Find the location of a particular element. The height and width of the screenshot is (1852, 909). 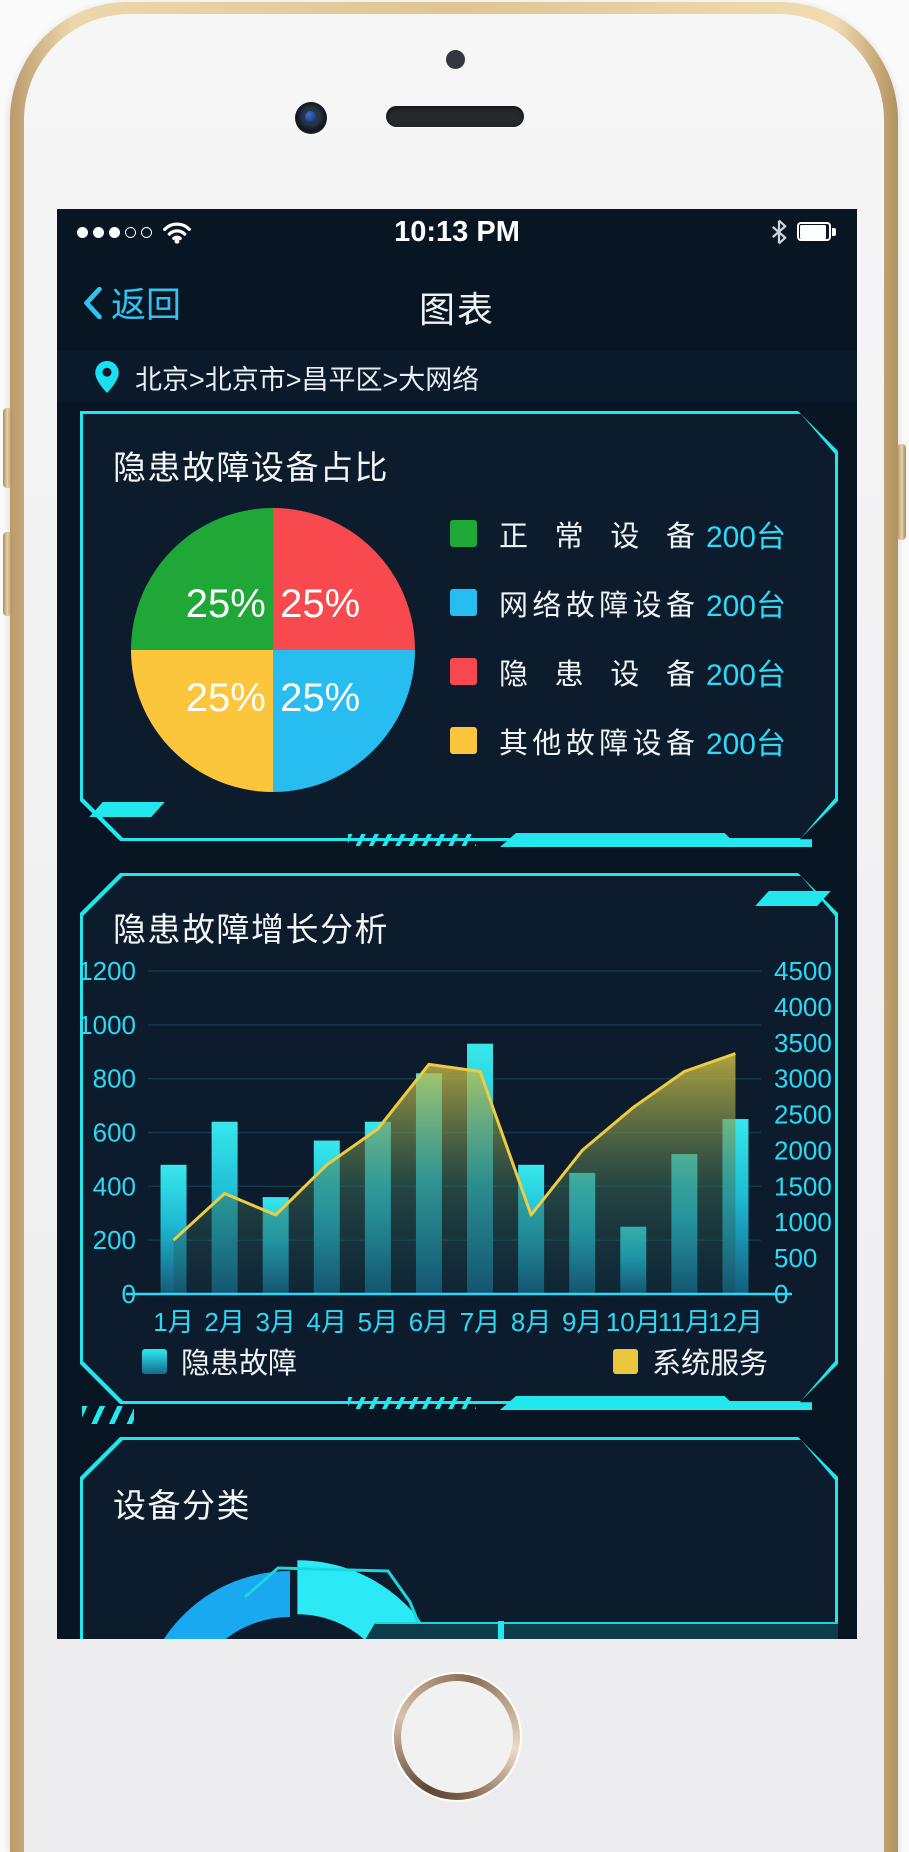

left-axis-tick: 400 is located at coordinates (114, 1186).